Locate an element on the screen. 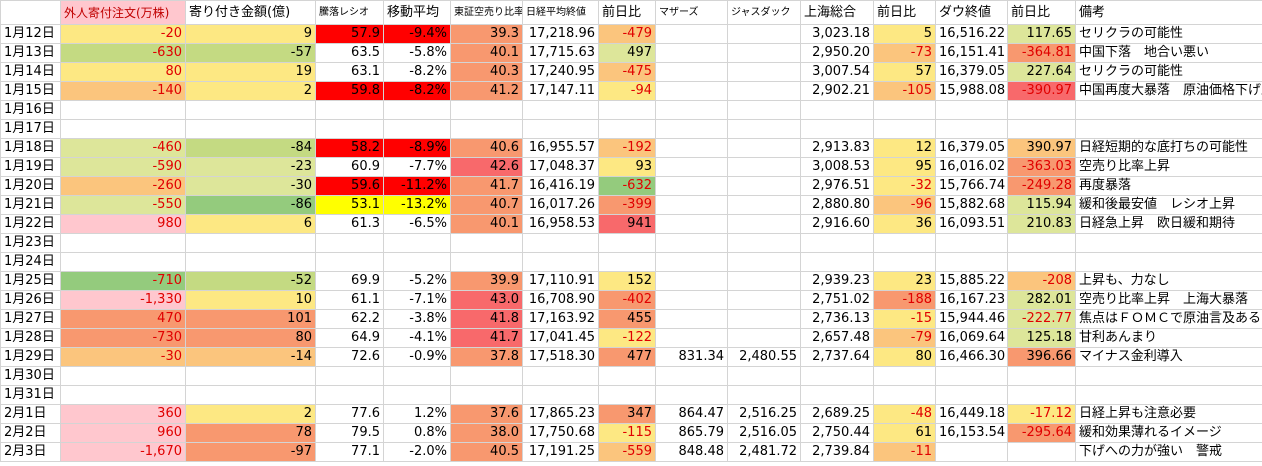 Image resolution: width=1262 pixels, height=466 pixels. table-row: 1月31日 is located at coordinates (631, 395).